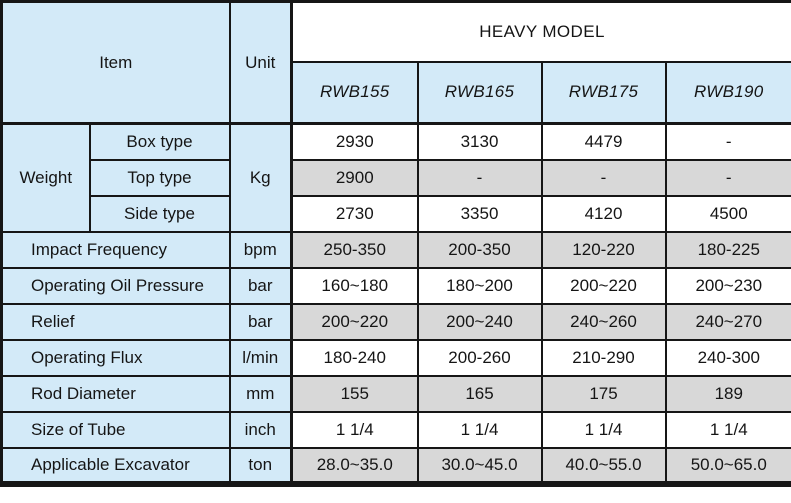 This screenshot has height=503, width=791. I want to click on value-cell: 120-220, so click(603, 249).